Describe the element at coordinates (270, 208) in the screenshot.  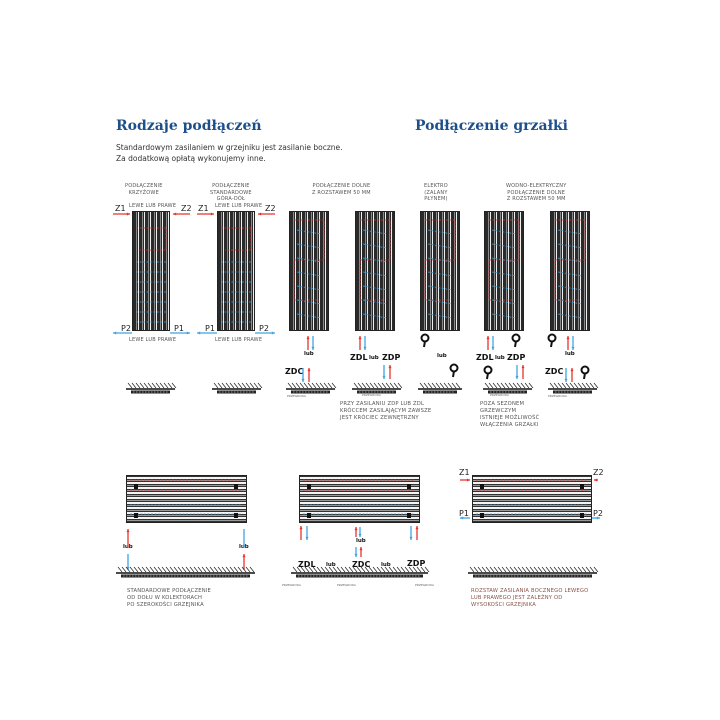
I see `standard-z2: Z2` at that location.